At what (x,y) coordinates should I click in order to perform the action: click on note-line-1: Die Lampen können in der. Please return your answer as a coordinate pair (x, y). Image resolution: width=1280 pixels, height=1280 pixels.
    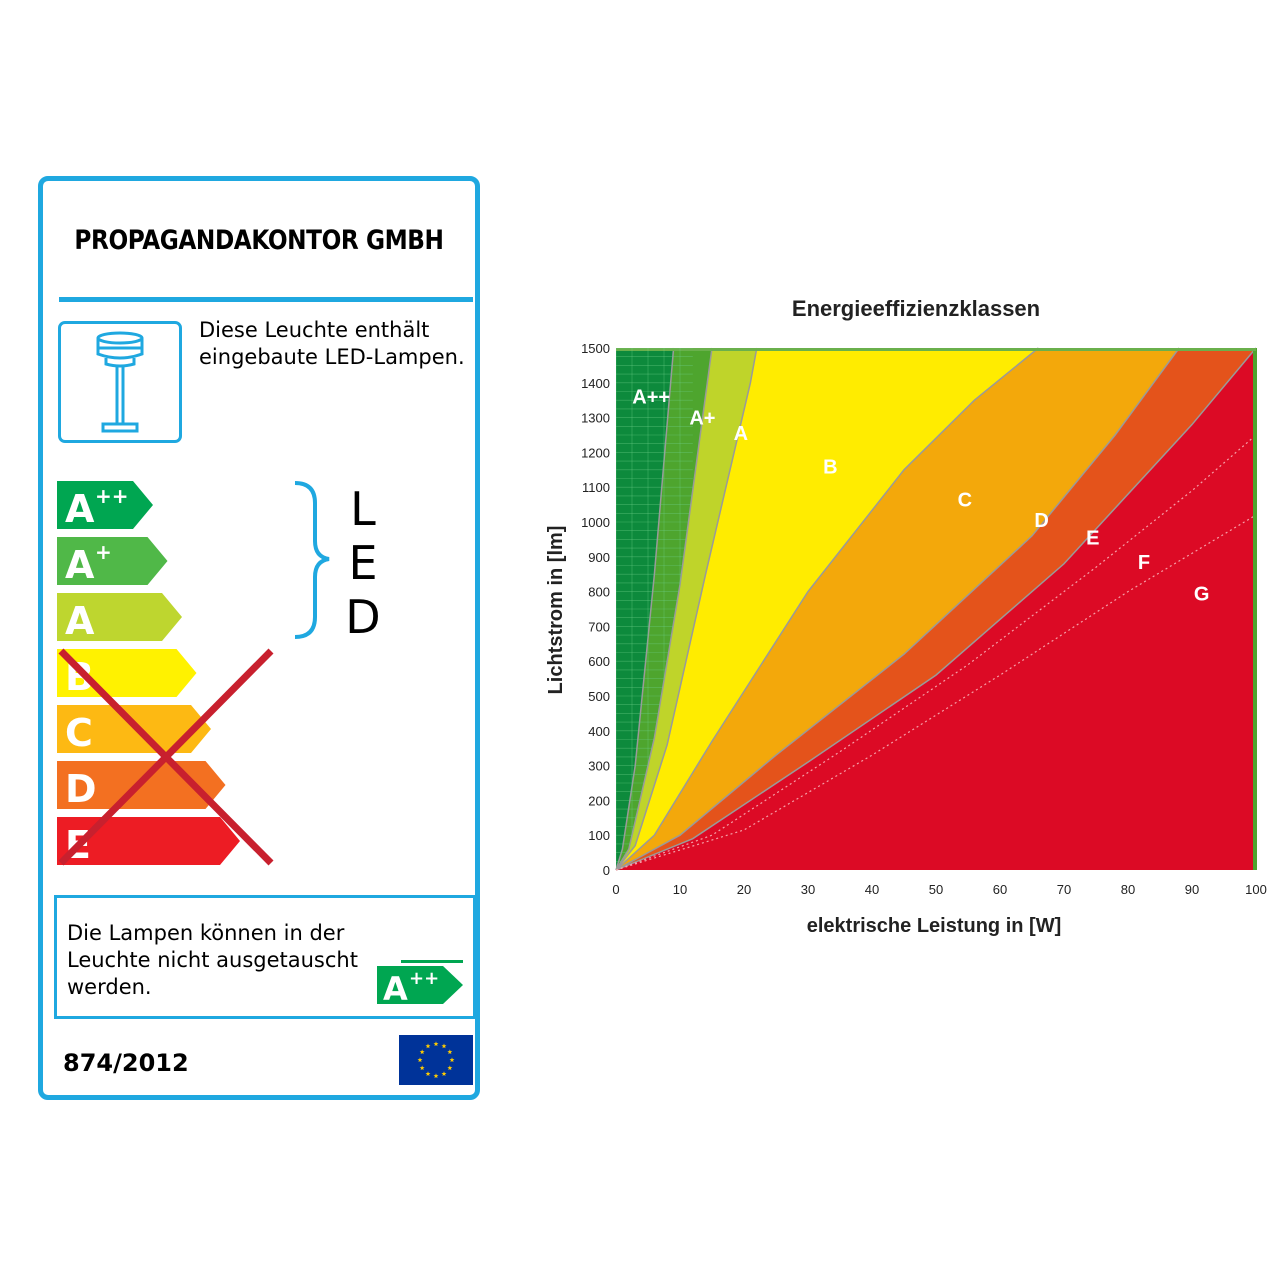
    Looking at the image, I should click on (206, 933).